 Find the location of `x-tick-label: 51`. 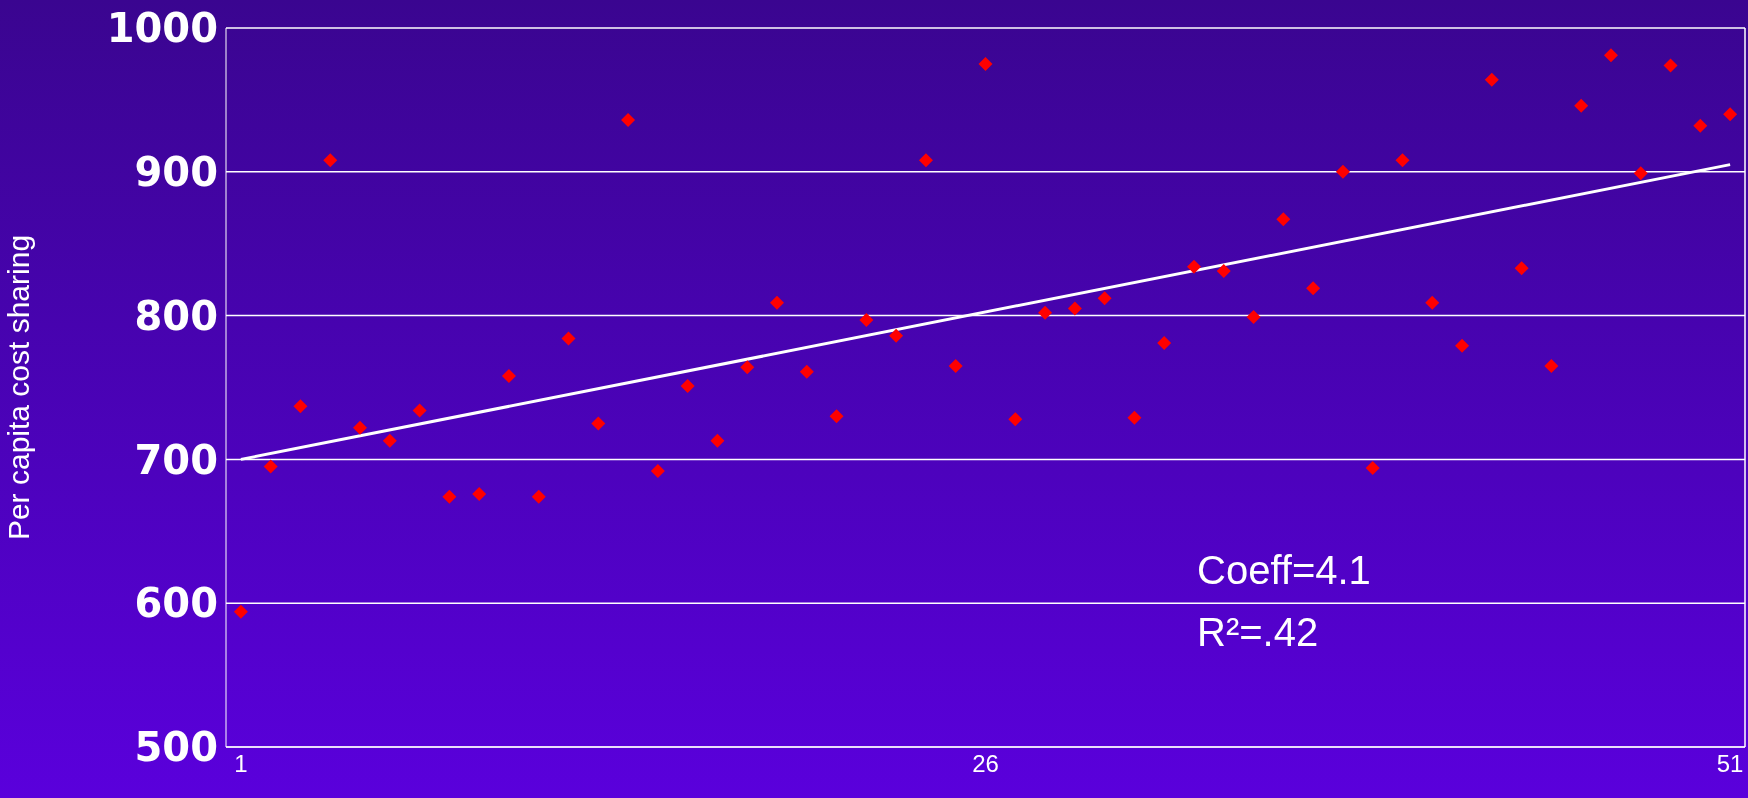

x-tick-label: 51 is located at coordinates (1730, 764).